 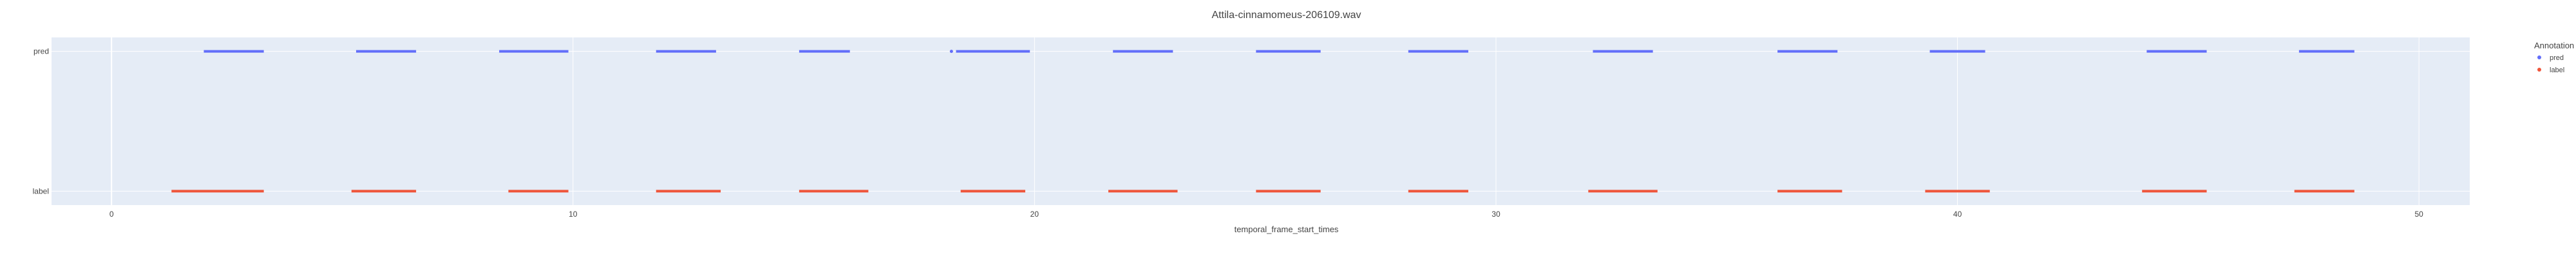 What do you see at coordinates (1287, 229) in the screenshot?
I see `x-axis-title: temporal_frame_start_times` at bounding box center [1287, 229].